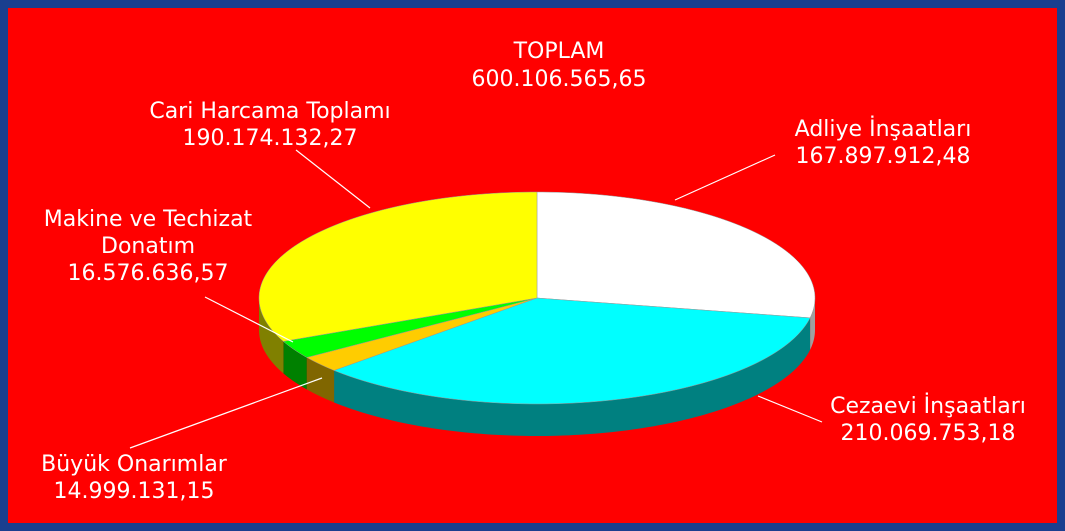 The width and height of the screenshot is (1065, 531). I want to click on category-label: Adliye İnşaatları, so click(883, 129).